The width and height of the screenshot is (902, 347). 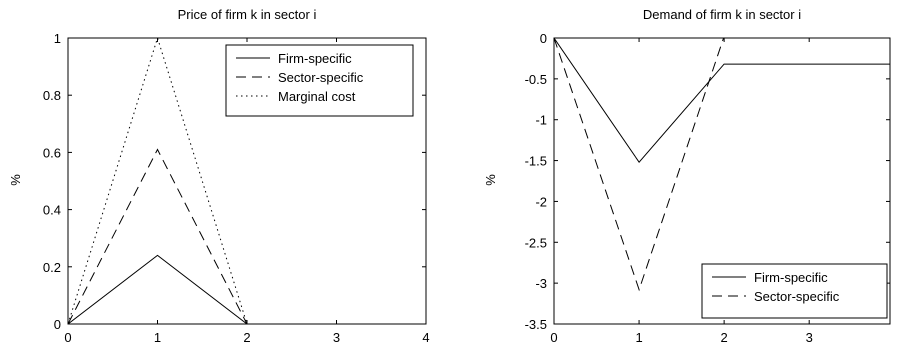 I want to click on y-tick-label: -3.5, so click(x=536, y=324).